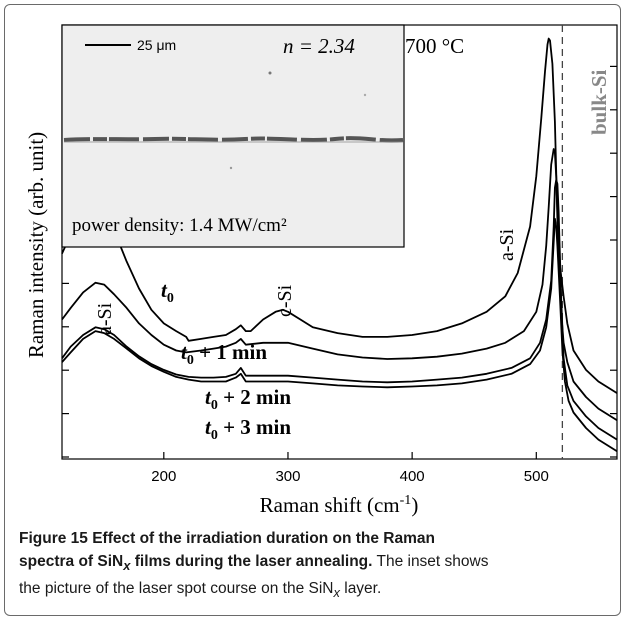  I want to click on x-tick-label: 200, so click(163, 476).